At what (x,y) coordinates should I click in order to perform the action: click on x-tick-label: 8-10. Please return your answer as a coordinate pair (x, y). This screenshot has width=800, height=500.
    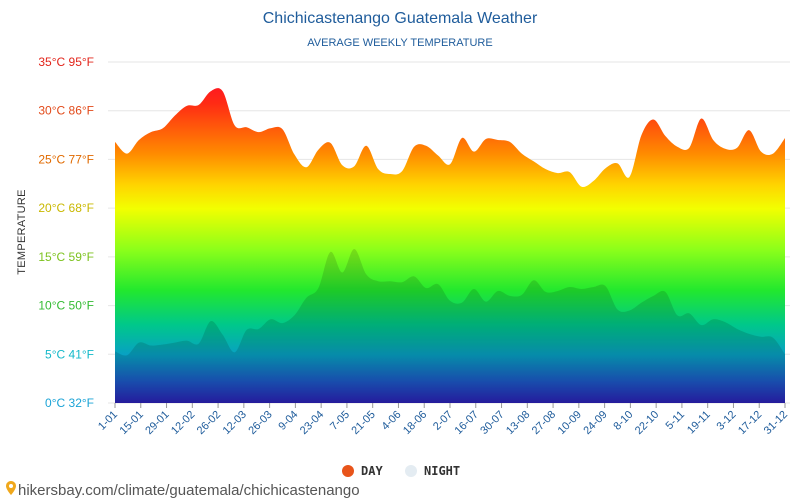
    Looking at the image, I should click on (623, 421).